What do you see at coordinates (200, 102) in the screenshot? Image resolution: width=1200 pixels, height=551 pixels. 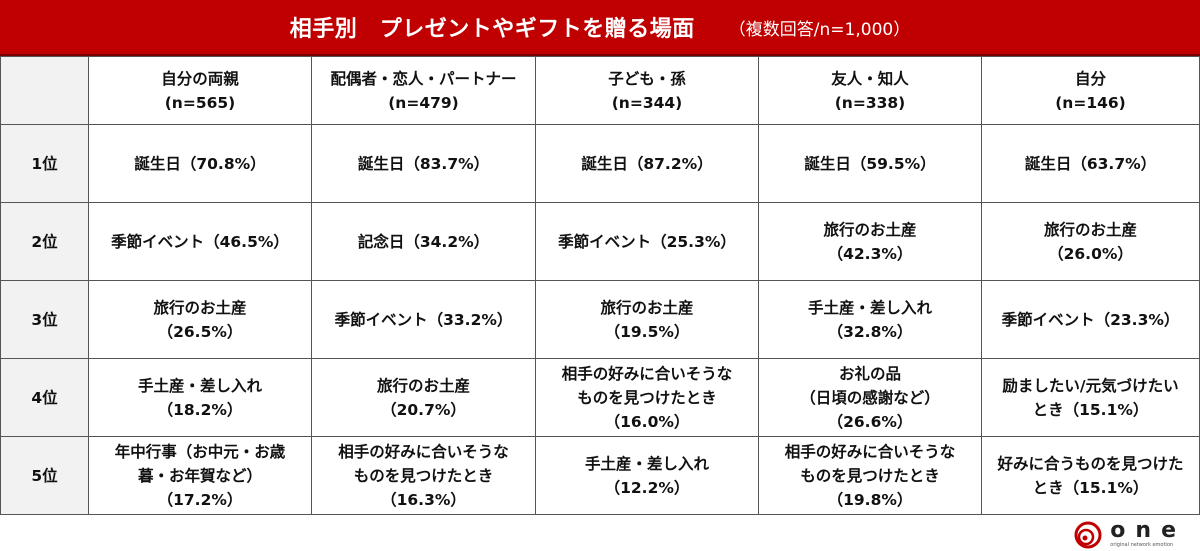 I see `column-sample-size: (n=565)` at bounding box center [200, 102].